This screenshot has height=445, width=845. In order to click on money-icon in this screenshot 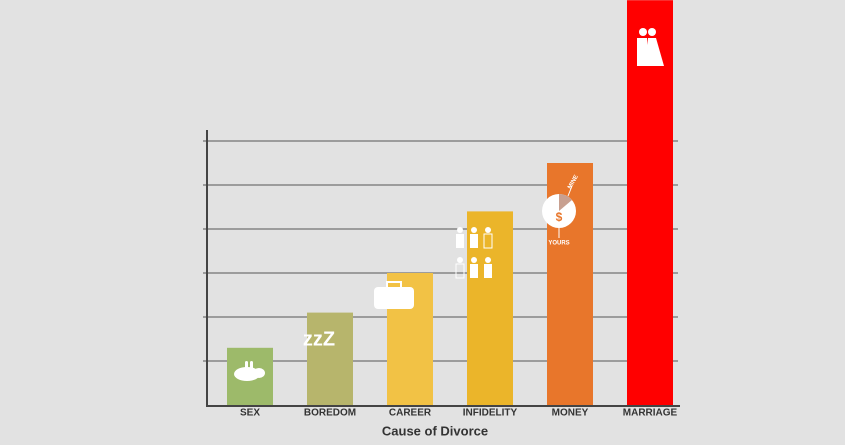, I will do `click(559, 211)`.